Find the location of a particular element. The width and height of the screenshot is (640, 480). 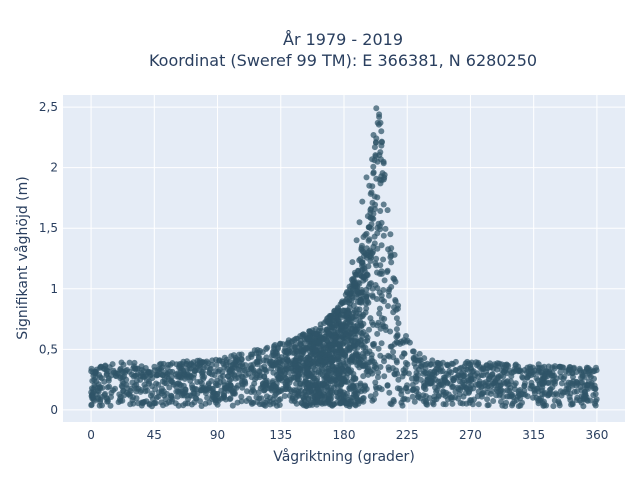

x-tick-label: 315 is located at coordinates (533, 435).